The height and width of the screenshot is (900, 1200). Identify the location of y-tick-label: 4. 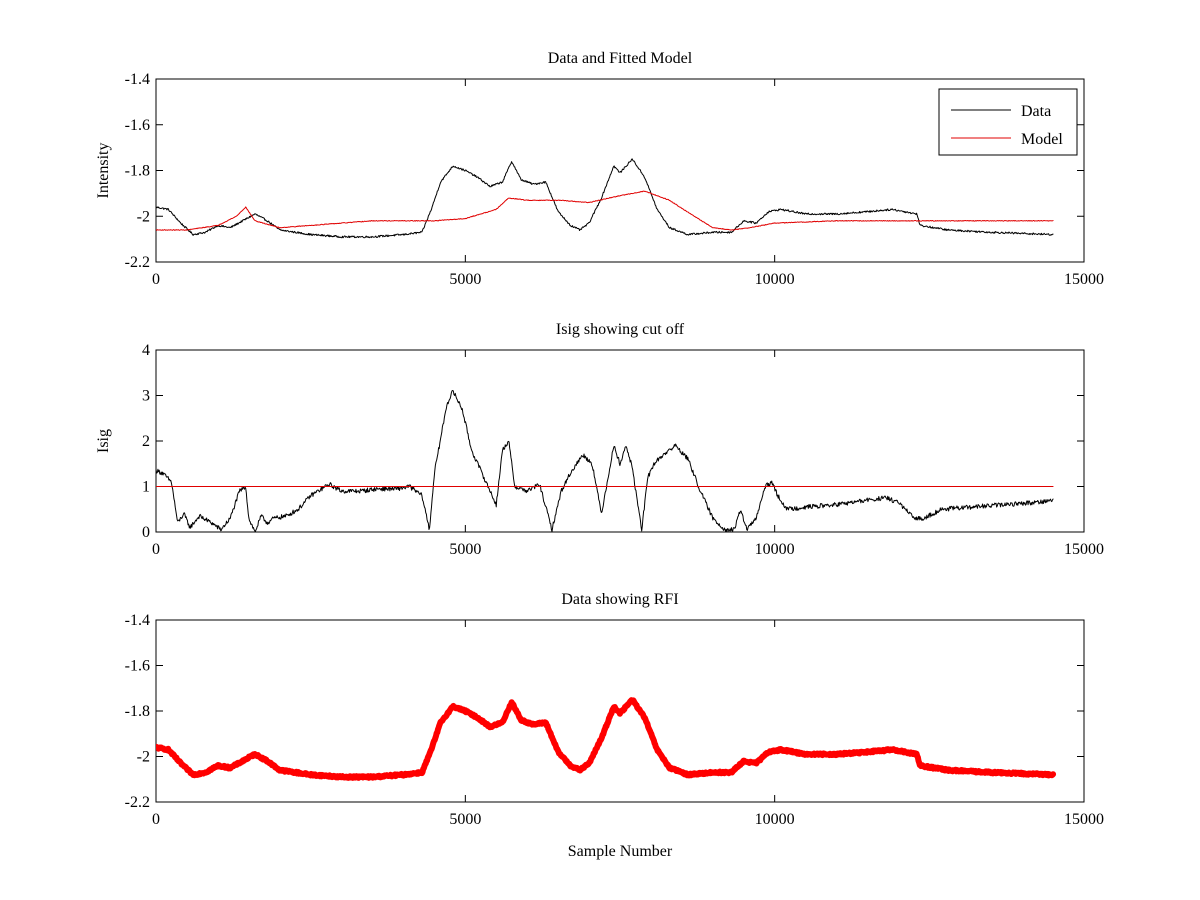
(146, 350).